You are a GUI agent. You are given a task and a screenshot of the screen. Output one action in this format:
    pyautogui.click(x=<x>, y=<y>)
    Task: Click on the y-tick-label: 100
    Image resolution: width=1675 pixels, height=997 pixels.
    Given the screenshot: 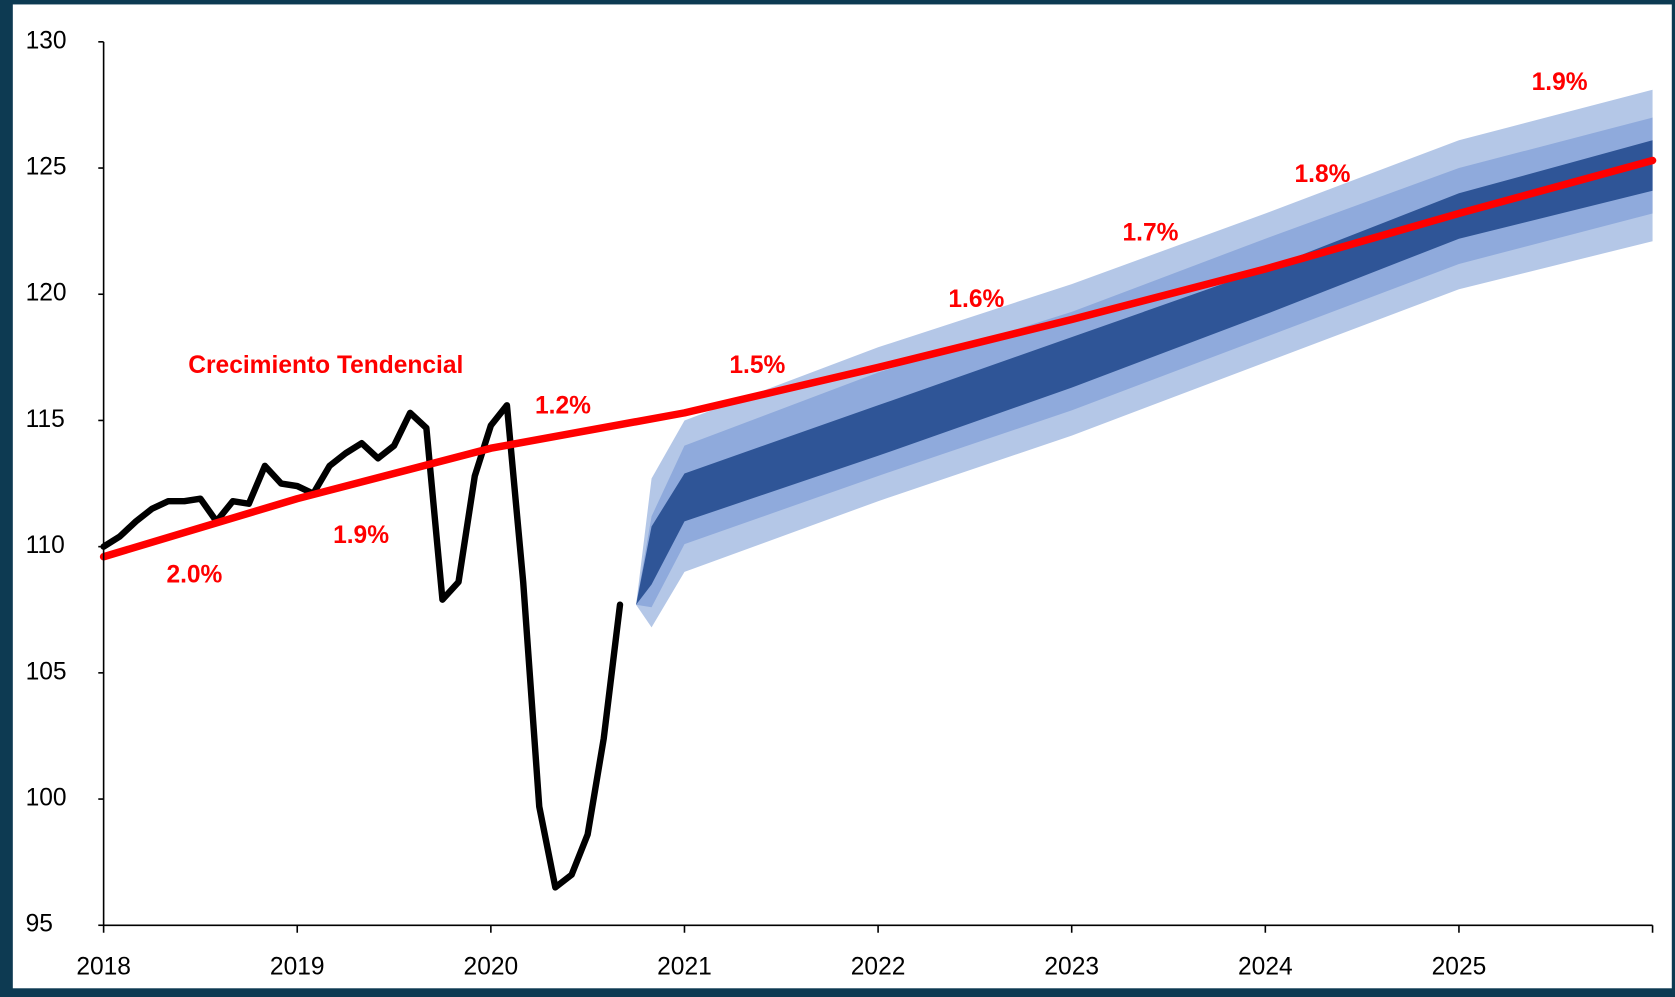 What is the action you would take?
    pyautogui.click(x=46, y=798)
    